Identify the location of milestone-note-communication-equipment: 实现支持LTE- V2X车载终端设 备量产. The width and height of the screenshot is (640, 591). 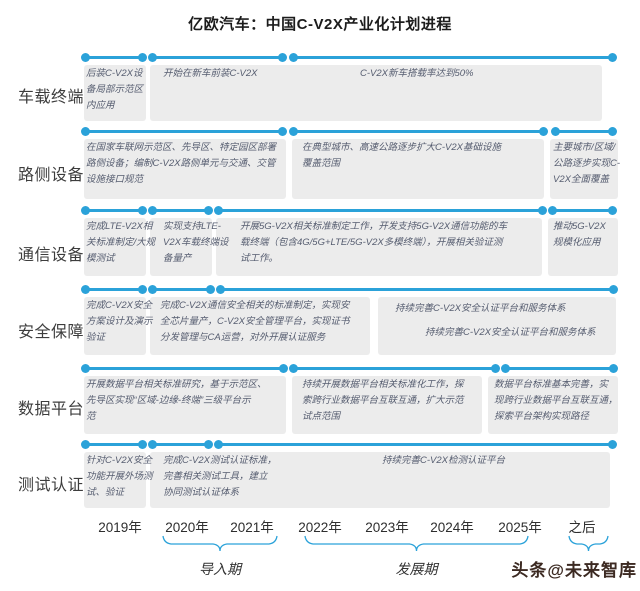
(196, 242).